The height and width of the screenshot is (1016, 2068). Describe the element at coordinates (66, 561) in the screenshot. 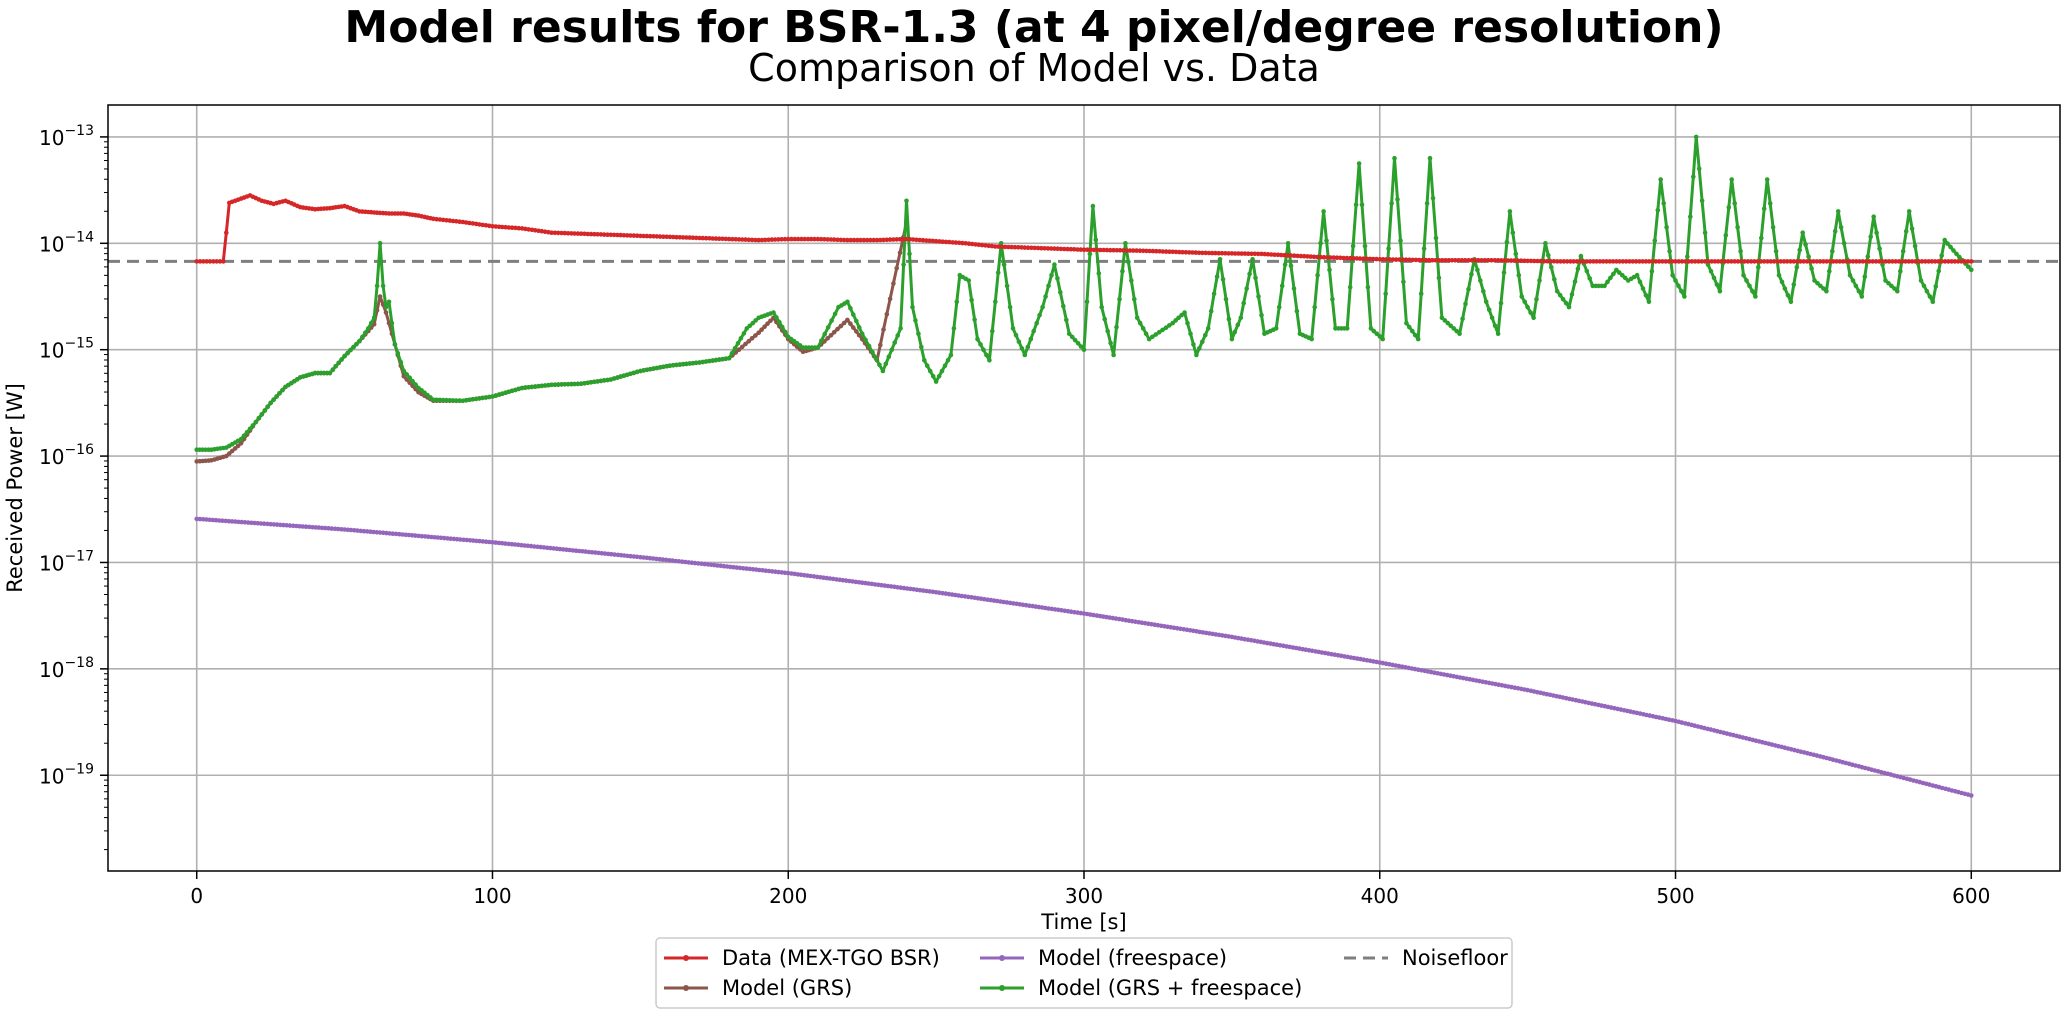

I see `y-tick-label: 10−17` at that location.